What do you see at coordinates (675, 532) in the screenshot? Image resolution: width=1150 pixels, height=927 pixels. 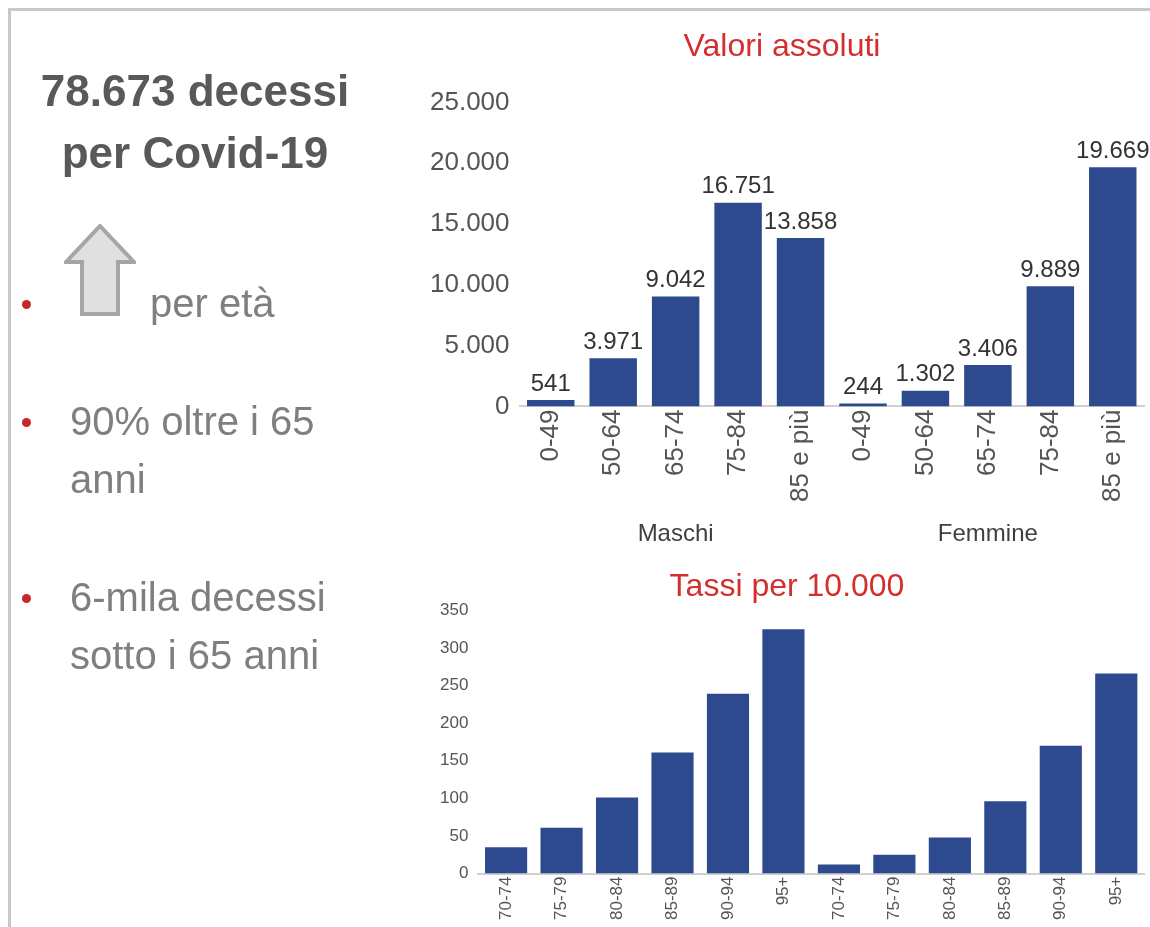 I see `text: Maschi` at bounding box center [675, 532].